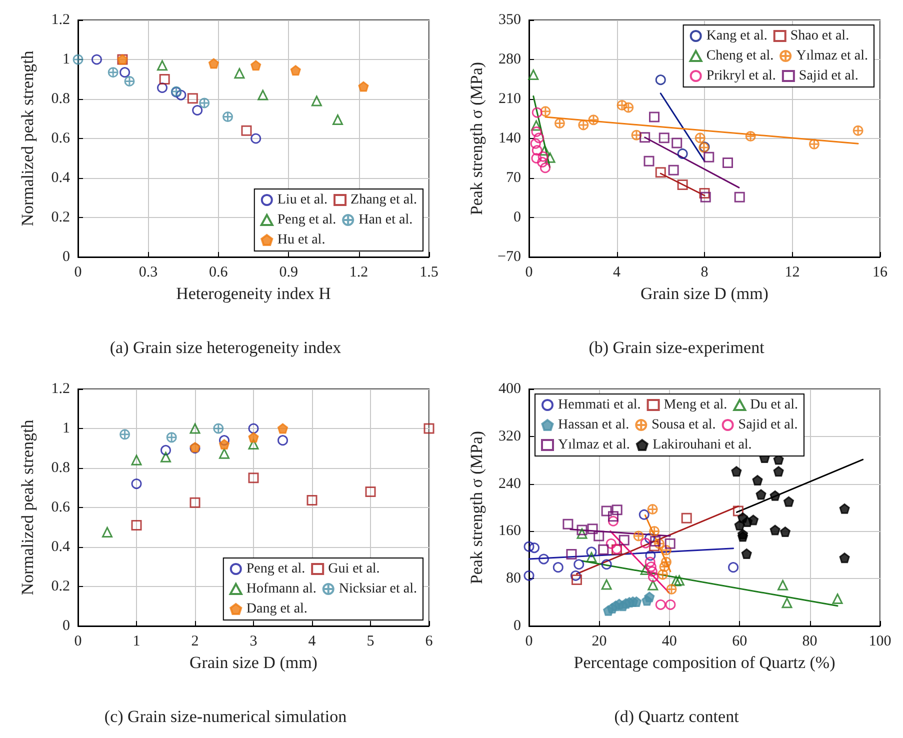  I want to click on x-tick-label: 100, so click(880, 642).